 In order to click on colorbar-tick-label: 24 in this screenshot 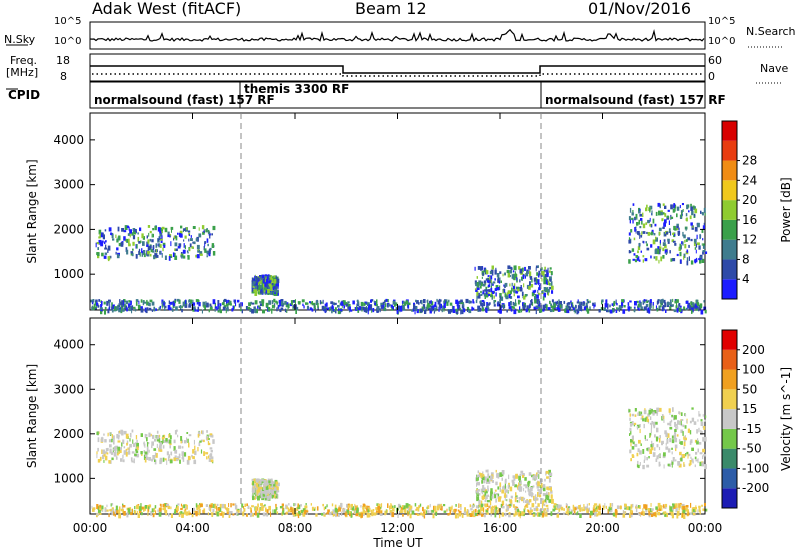, I will do `click(749, 180)`.